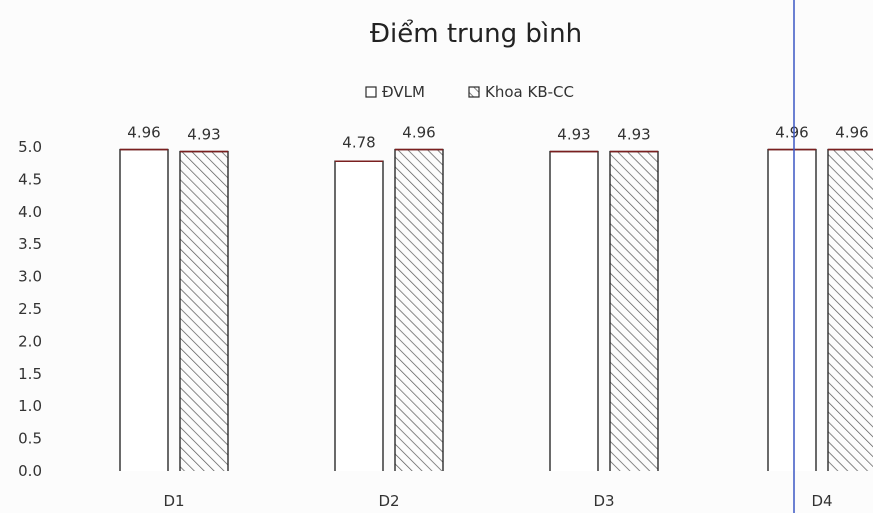 Image resolution: width=873 pixels, height=513 pixels. I want to click on x-category-label: D1, so click(173, 501).